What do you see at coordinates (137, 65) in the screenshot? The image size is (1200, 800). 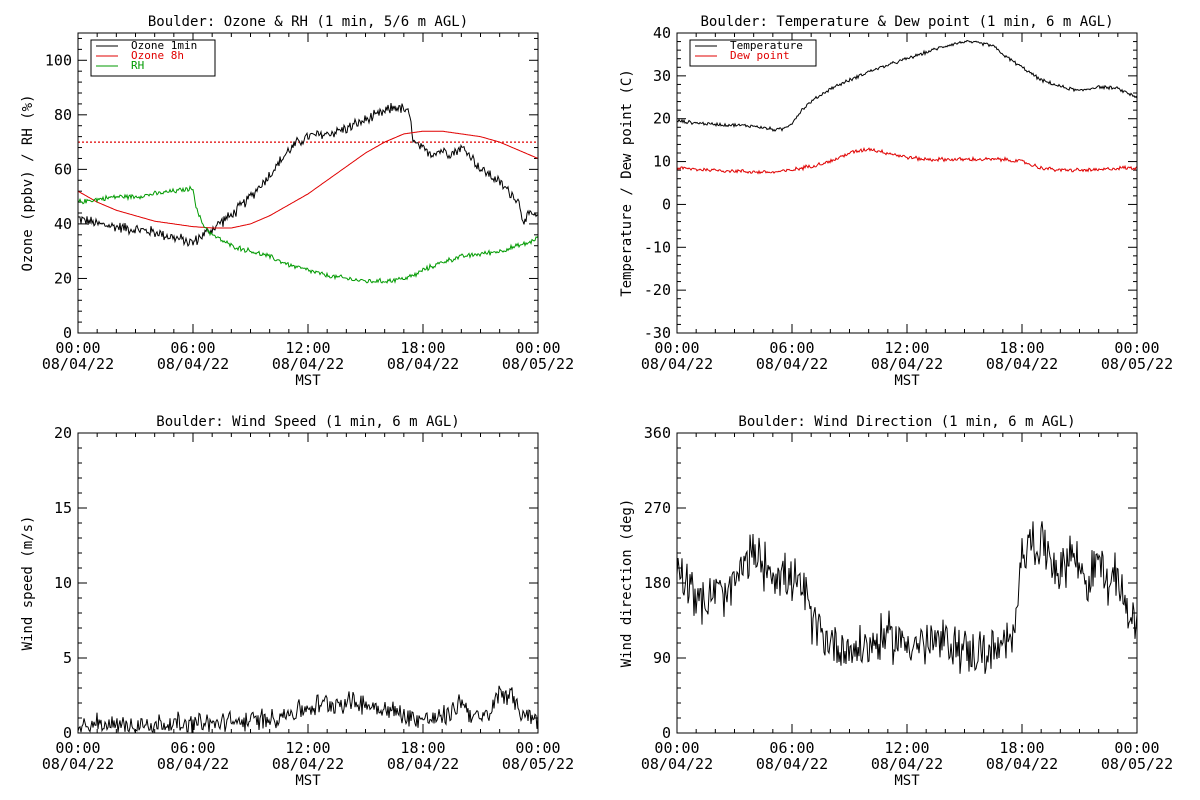 I see `legend-label: RH` at bounding box center [137, 65].